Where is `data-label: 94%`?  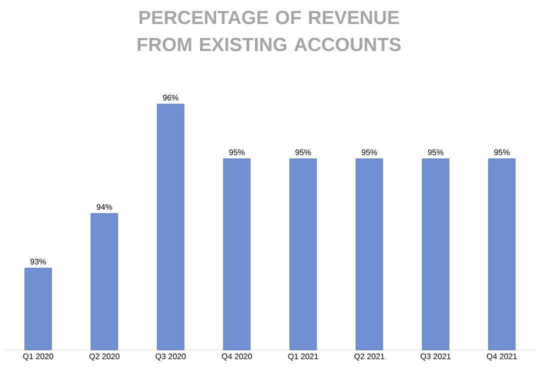
data-label: 94% is located at coordinates (104, 207).